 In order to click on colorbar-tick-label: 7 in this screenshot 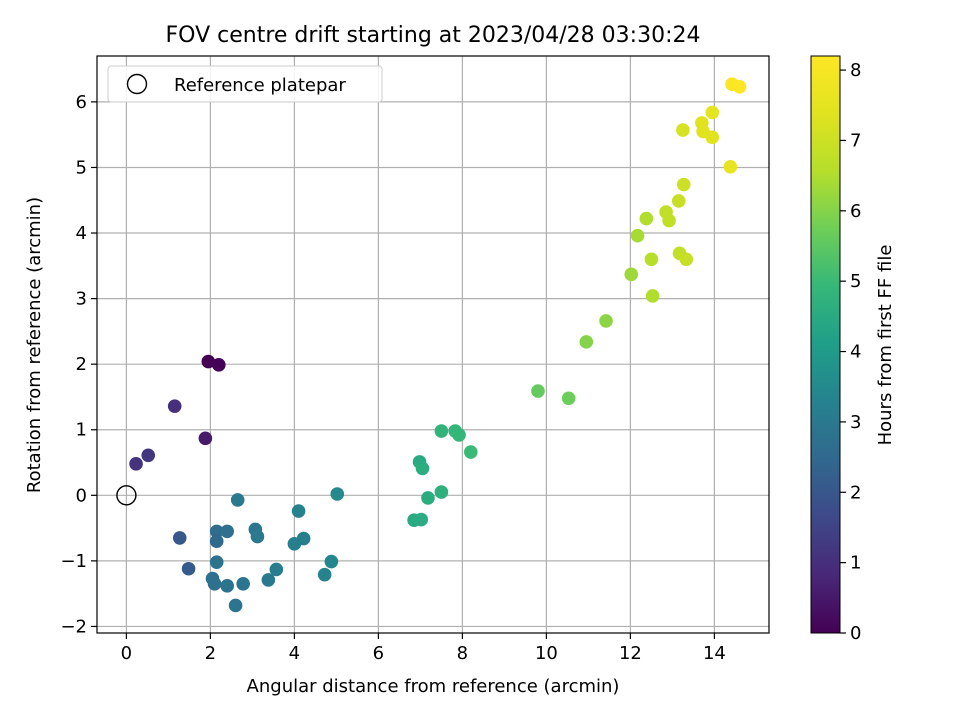, I will do `click(855, 140)`.